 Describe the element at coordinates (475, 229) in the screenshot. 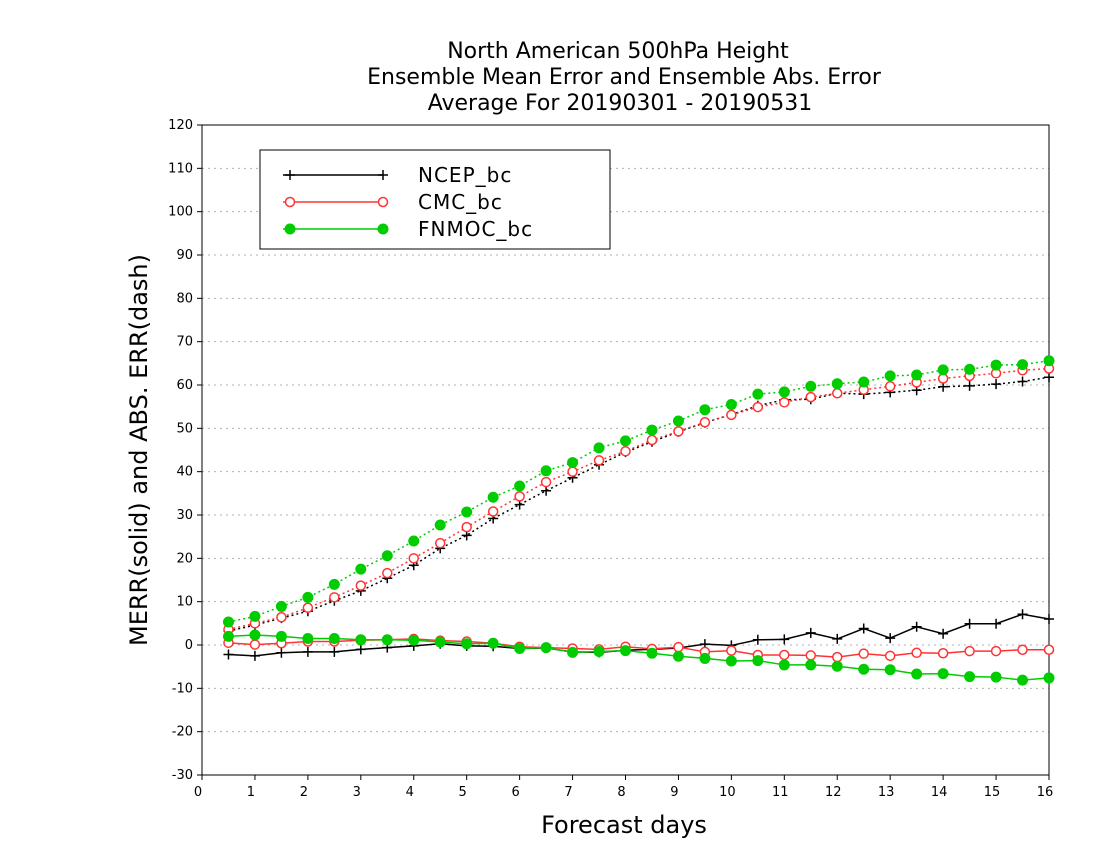

I see `legend-label: FNMOC_bc` at that location.